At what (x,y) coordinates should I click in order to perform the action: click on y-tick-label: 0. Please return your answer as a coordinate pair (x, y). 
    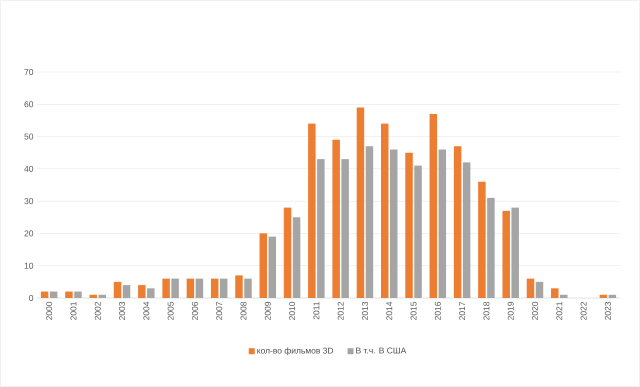
    Looking at the image, I should click on (31, 298).